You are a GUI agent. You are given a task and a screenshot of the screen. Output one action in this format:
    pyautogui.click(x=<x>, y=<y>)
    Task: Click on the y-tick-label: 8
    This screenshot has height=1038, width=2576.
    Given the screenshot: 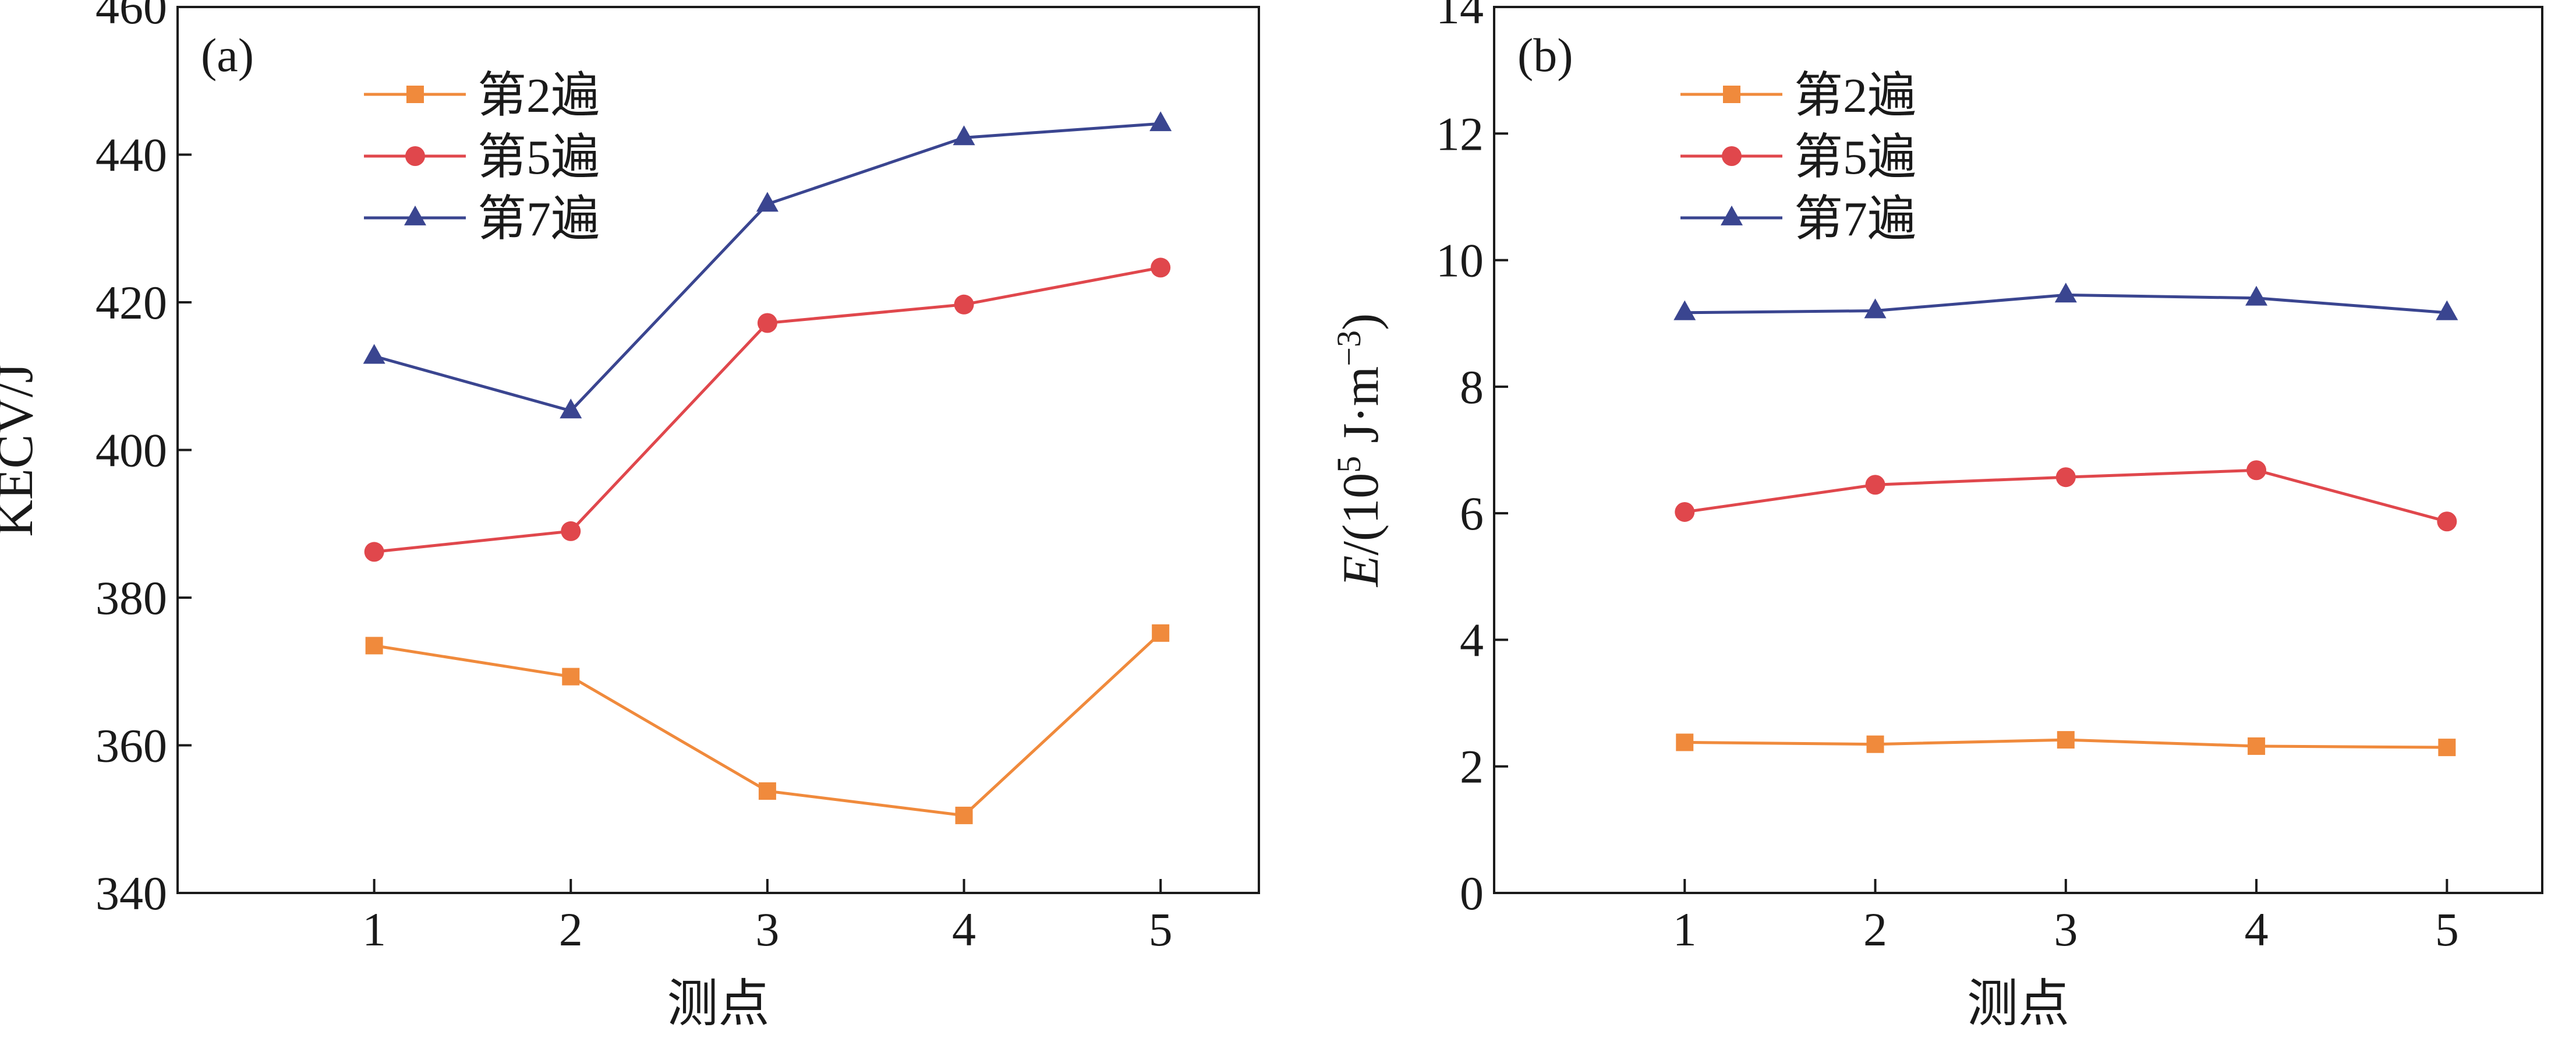 What is the action you would take?
    pyautogui.click(x=1472, y=388)
    